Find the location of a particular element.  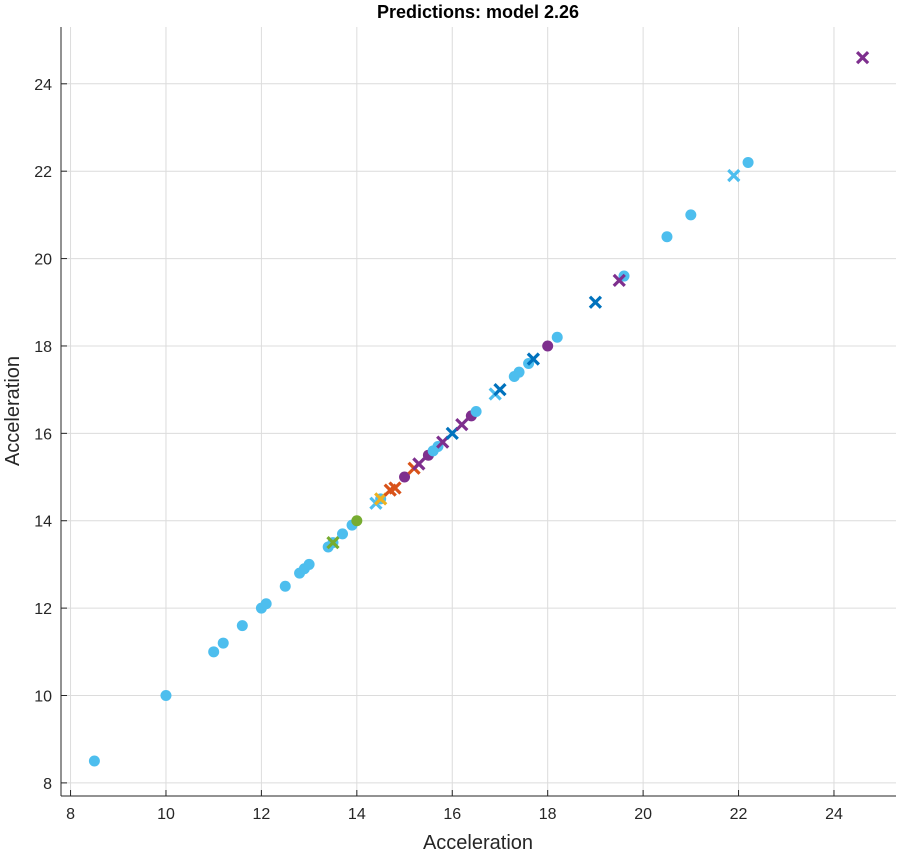

y-tick-label: 14 is located at coordinates (43, 522).